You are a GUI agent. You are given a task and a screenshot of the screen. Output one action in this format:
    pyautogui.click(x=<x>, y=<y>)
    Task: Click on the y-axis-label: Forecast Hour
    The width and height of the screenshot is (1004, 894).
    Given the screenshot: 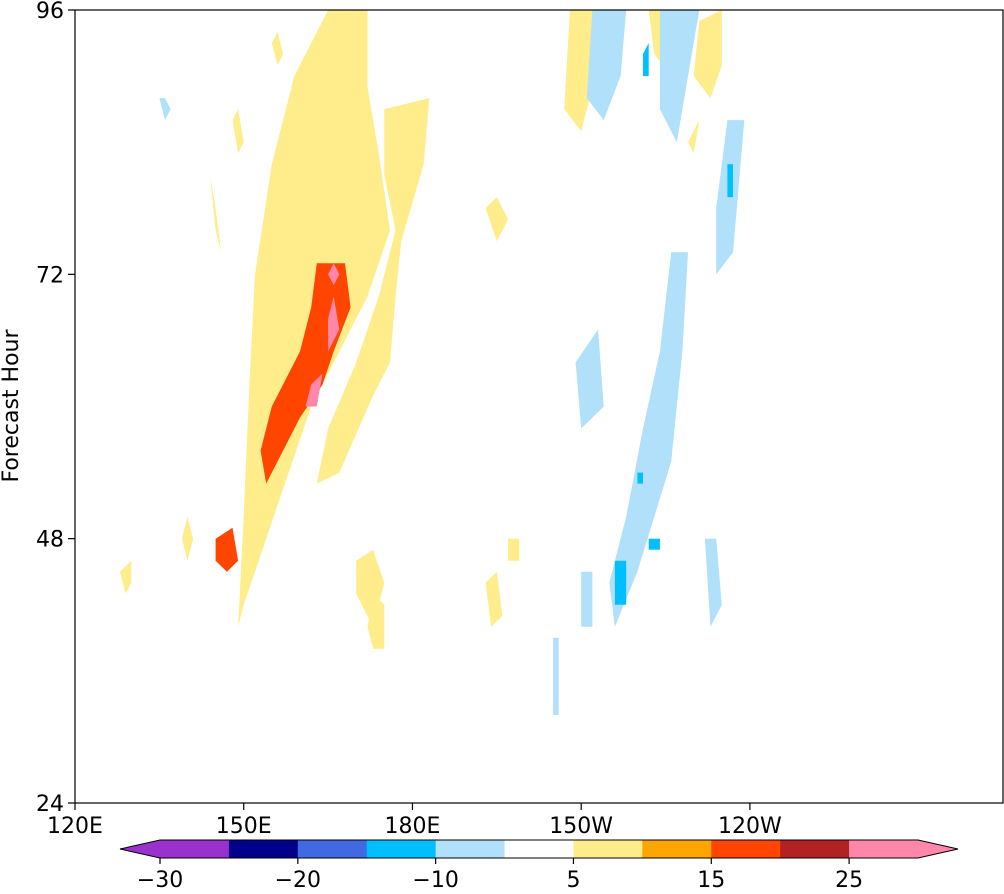 What is the action you would take?
    pyautogui.click(x=12, y=406)
    